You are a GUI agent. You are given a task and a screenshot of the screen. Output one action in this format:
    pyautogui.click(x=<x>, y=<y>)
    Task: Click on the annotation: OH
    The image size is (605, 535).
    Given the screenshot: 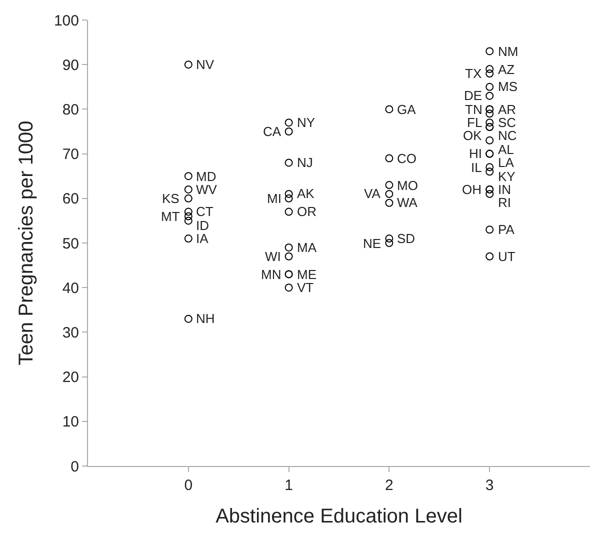 What is the action you would take?
    pyautogui.click(x=472, y=189)
    